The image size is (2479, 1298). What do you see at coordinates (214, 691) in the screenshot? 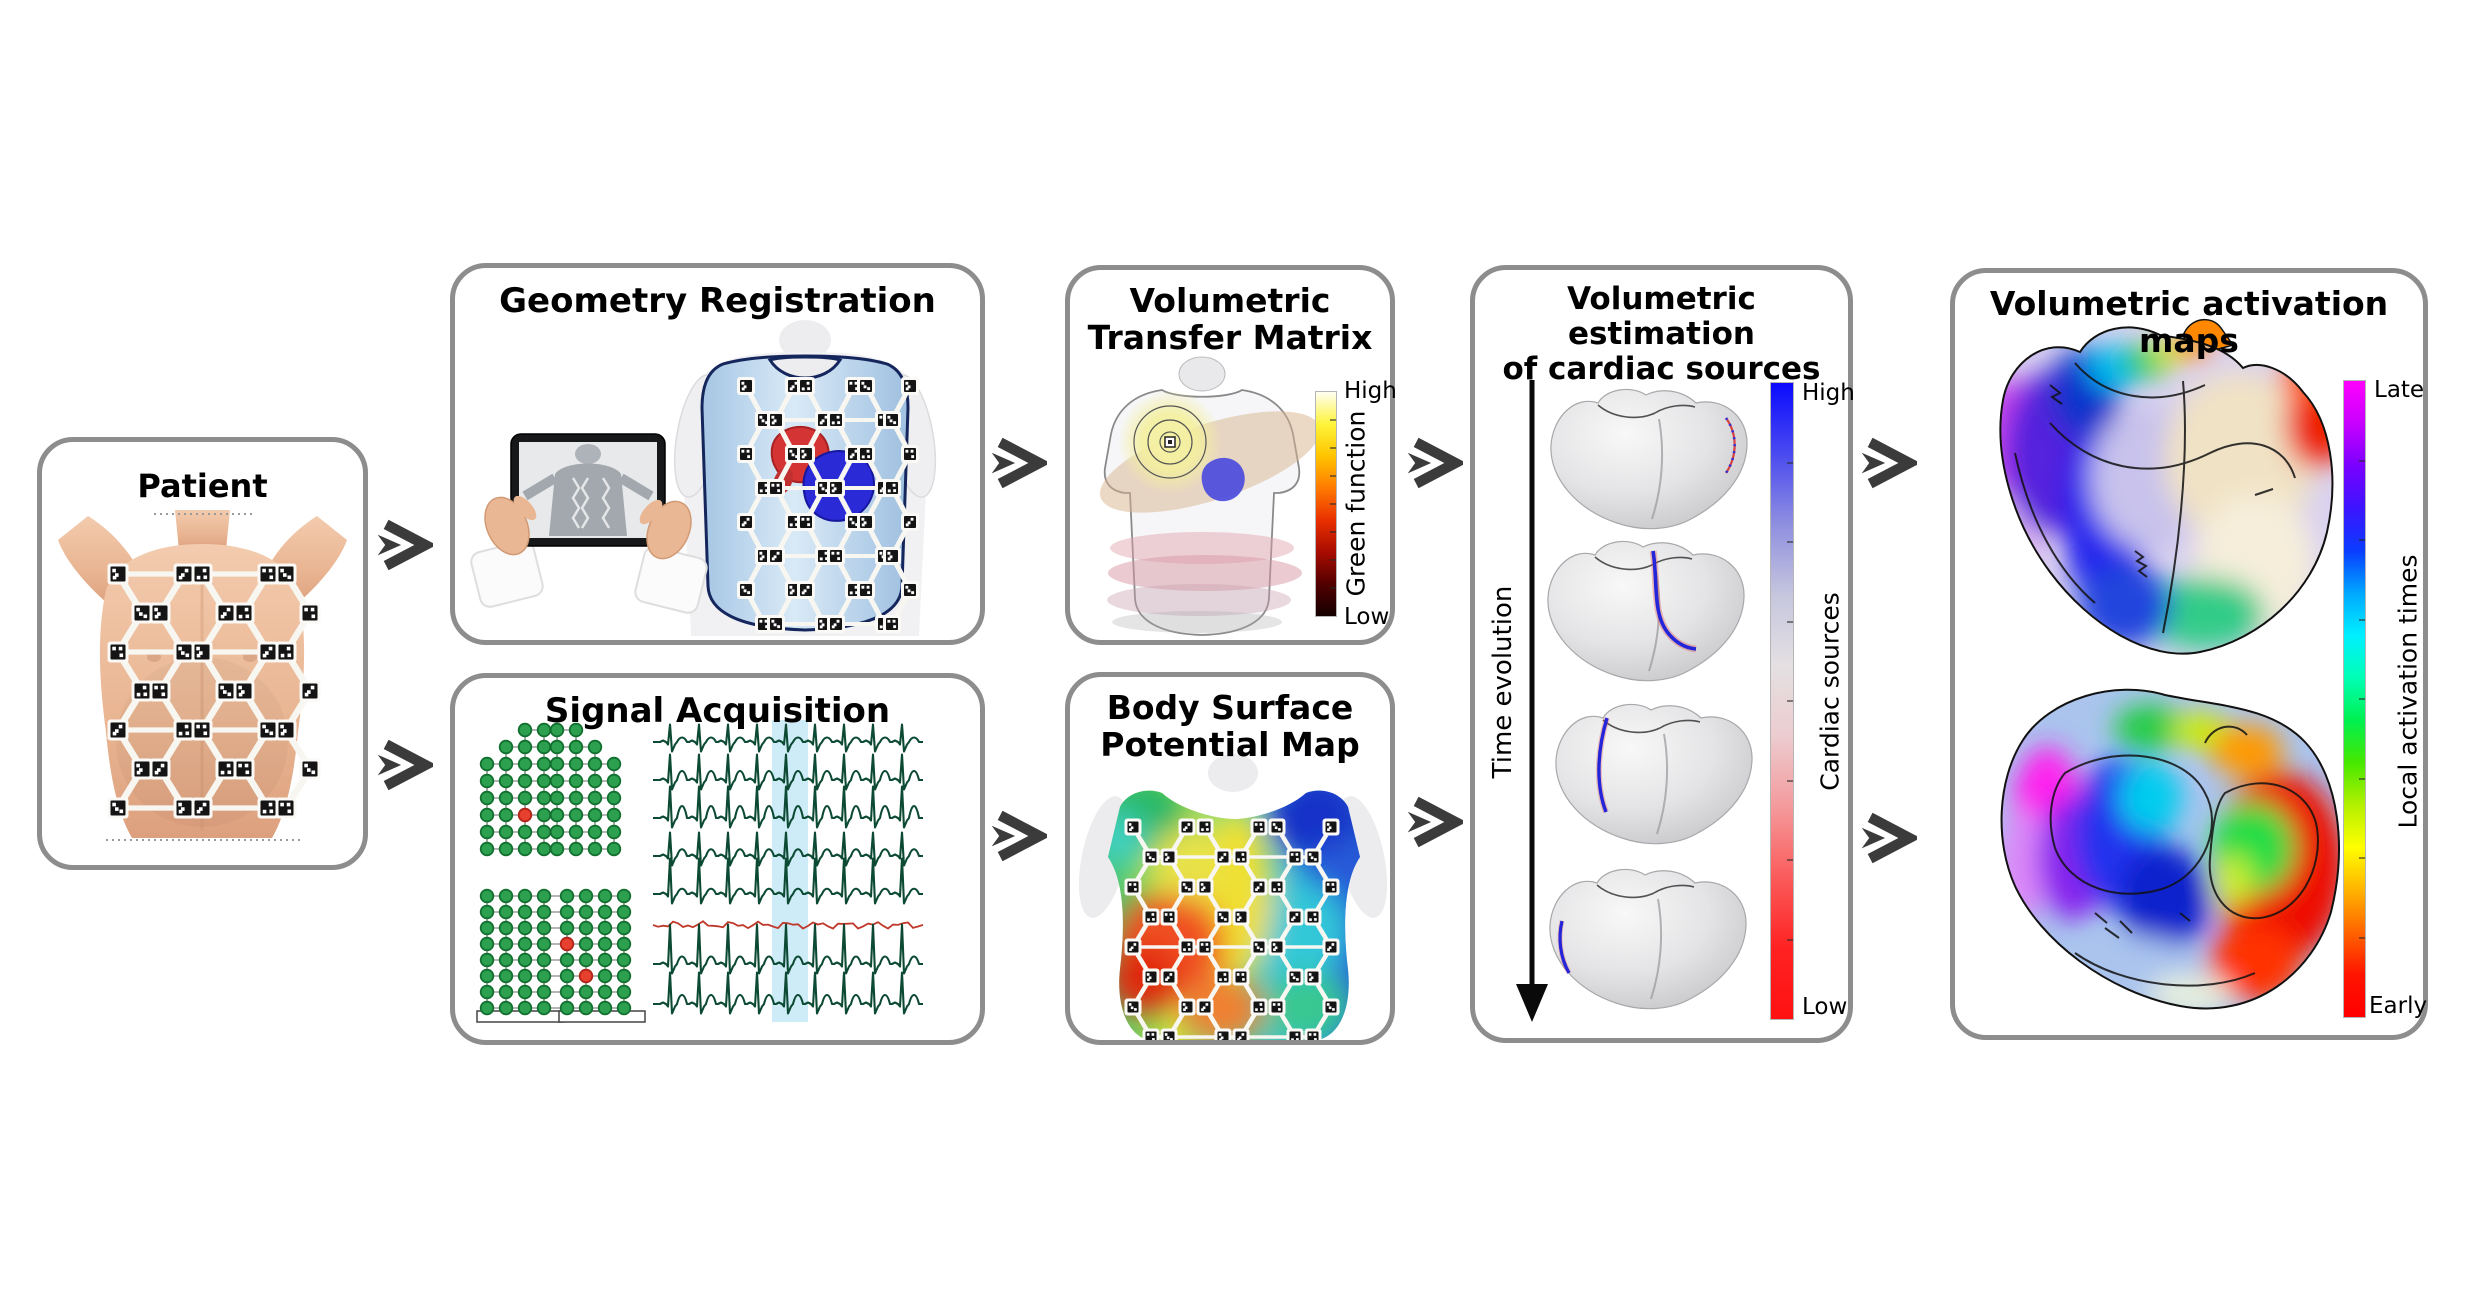
I see `patient-electrode-mesh` at bounding box center [214, 691].